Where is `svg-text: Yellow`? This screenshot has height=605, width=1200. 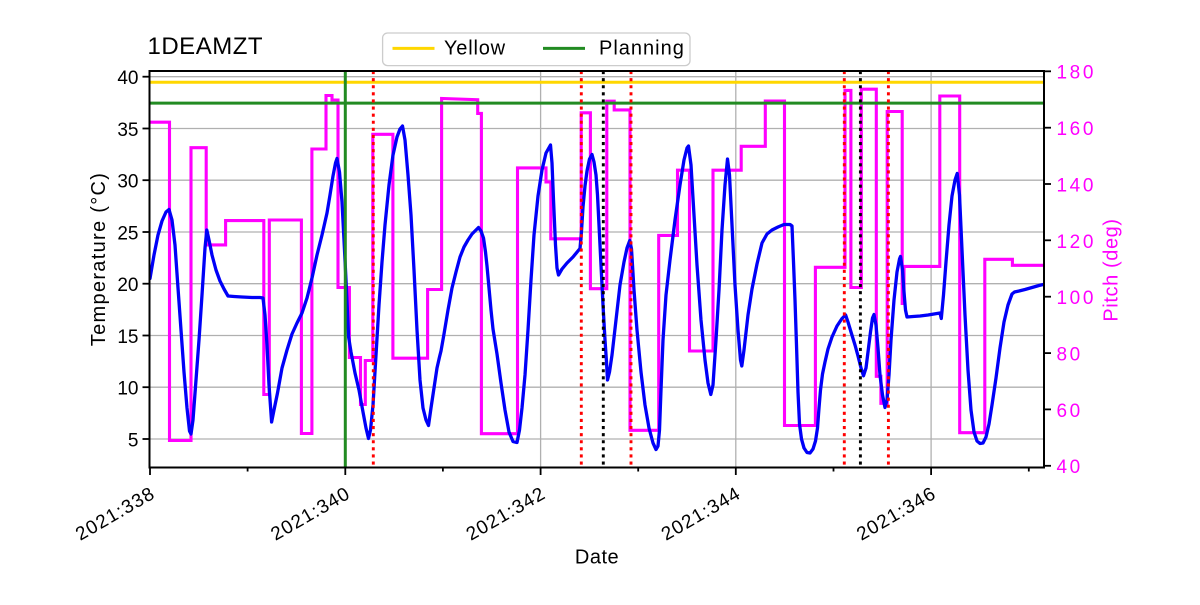
svg-text: Yellow is located at coordinates (475, 49).